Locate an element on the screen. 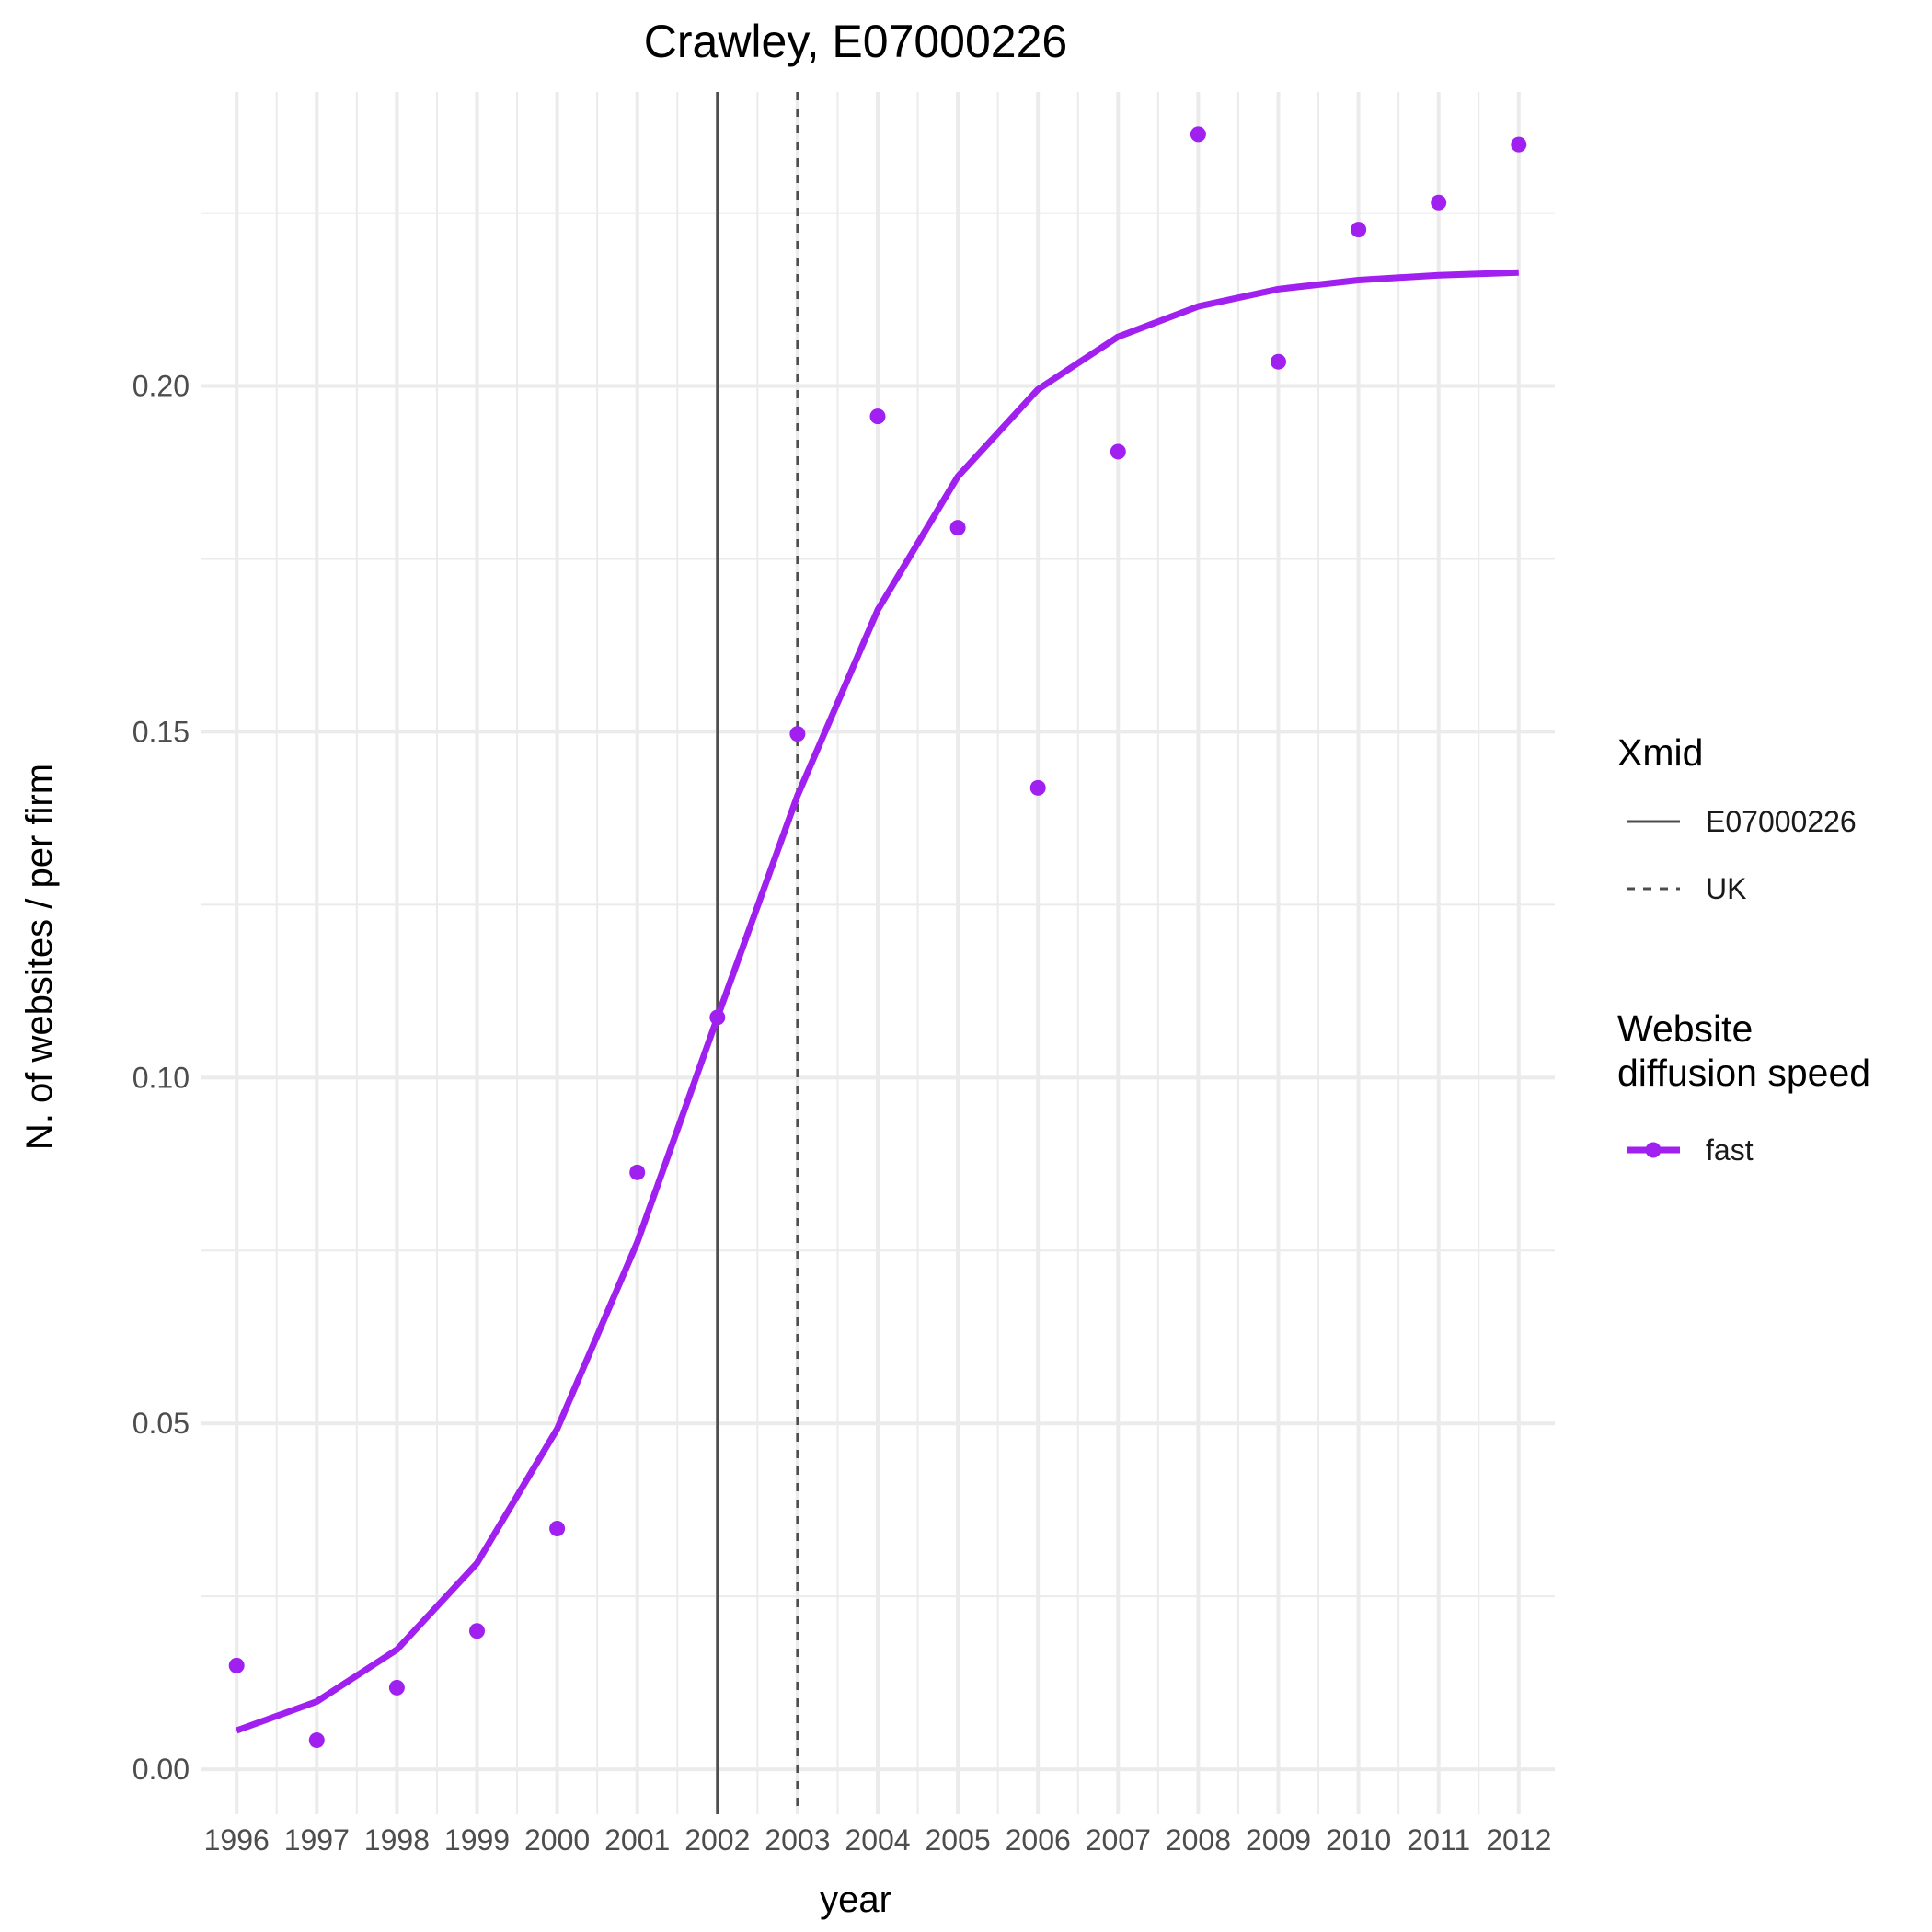  legend-title-diffusion: Website is located at coordinates (1685, 1028).